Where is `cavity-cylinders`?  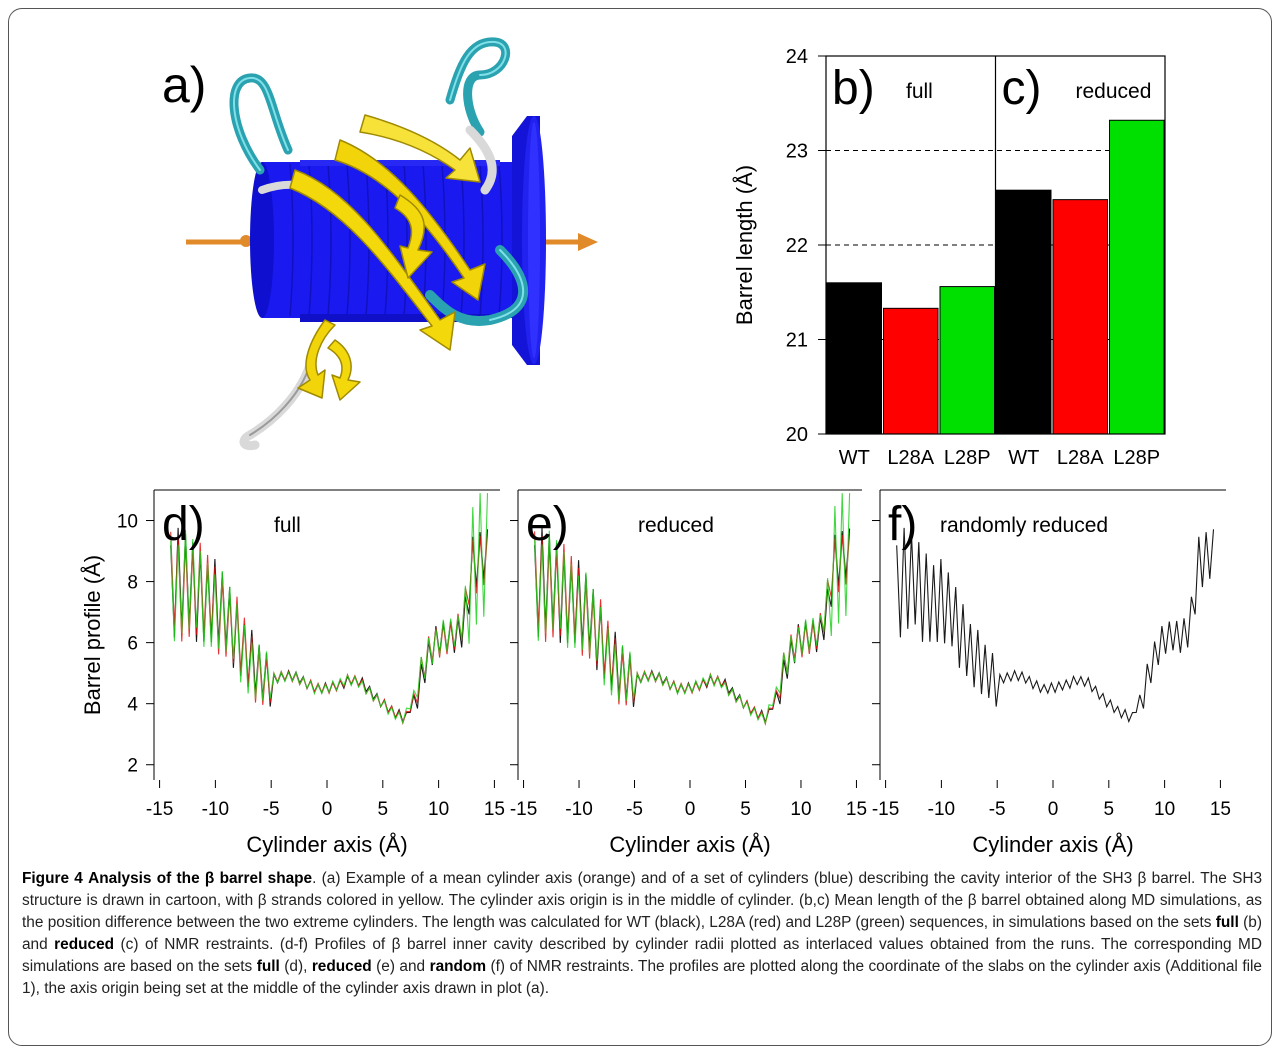 cavity-cylinders is located at coordinates (398, 240).